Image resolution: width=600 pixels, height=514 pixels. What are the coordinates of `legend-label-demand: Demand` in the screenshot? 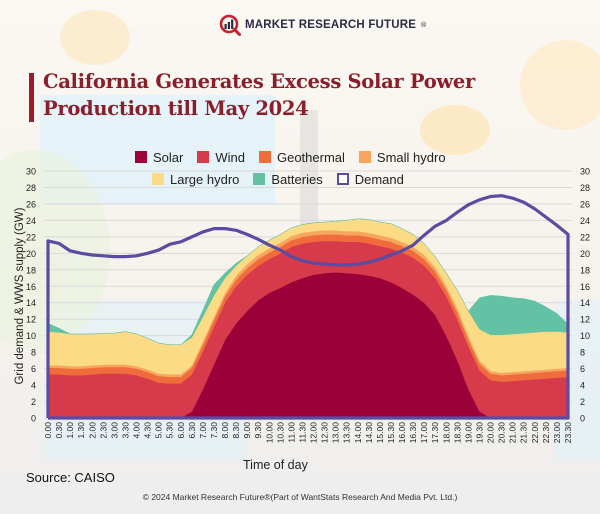 It's located at (379, 179).